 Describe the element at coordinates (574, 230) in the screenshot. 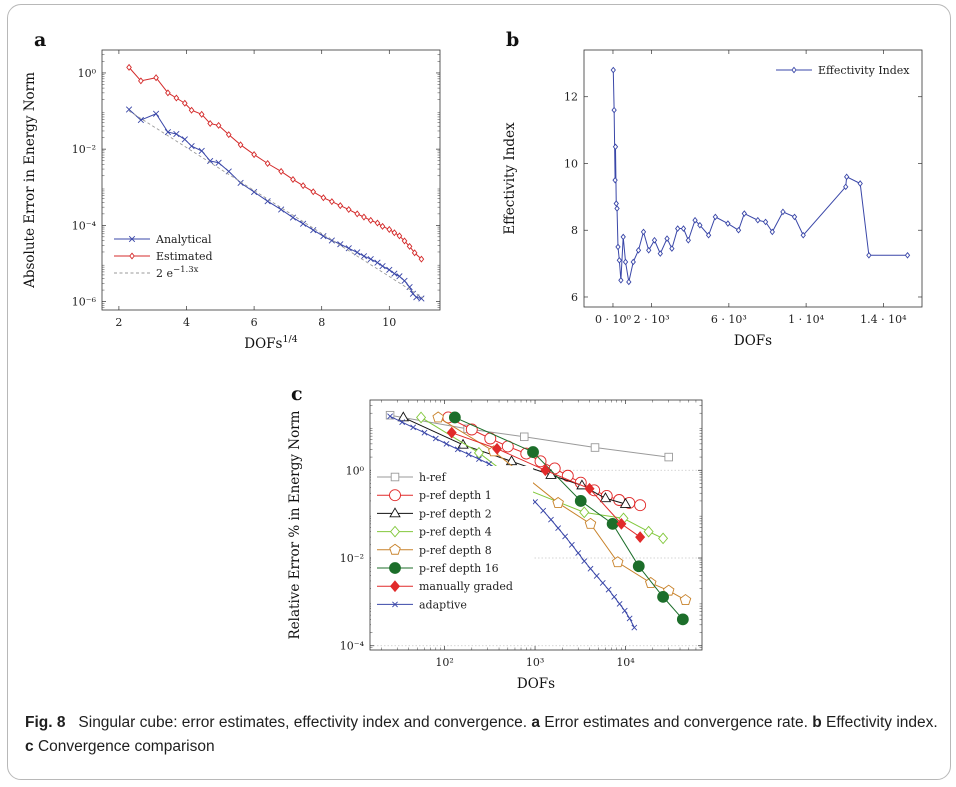

I see `y-tick-label: 8` at that location.